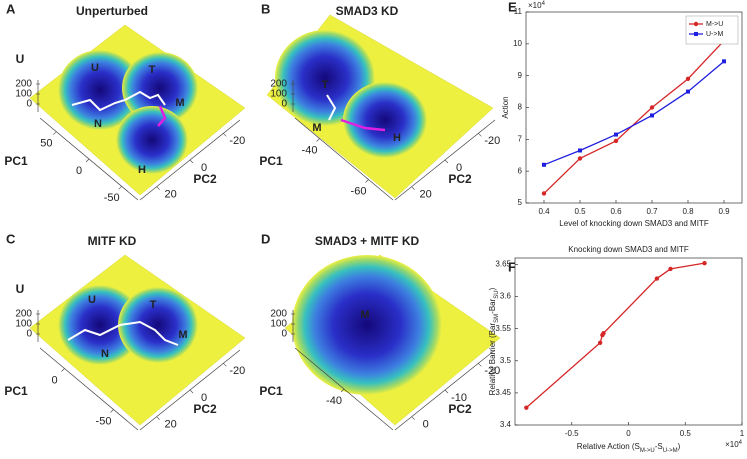  Describe the element at coordinates (659, 446) in the screenshot. I see `label-text: -S` at that location.